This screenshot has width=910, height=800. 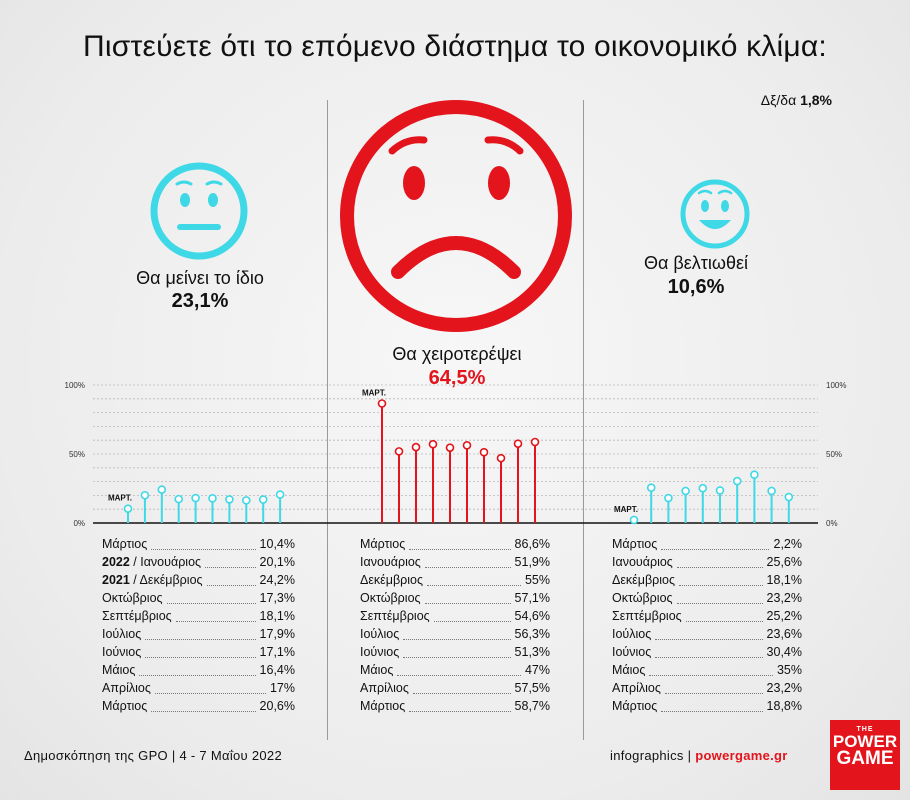 I want to click on row-value: 16,4%, so click(x=277, y=670).